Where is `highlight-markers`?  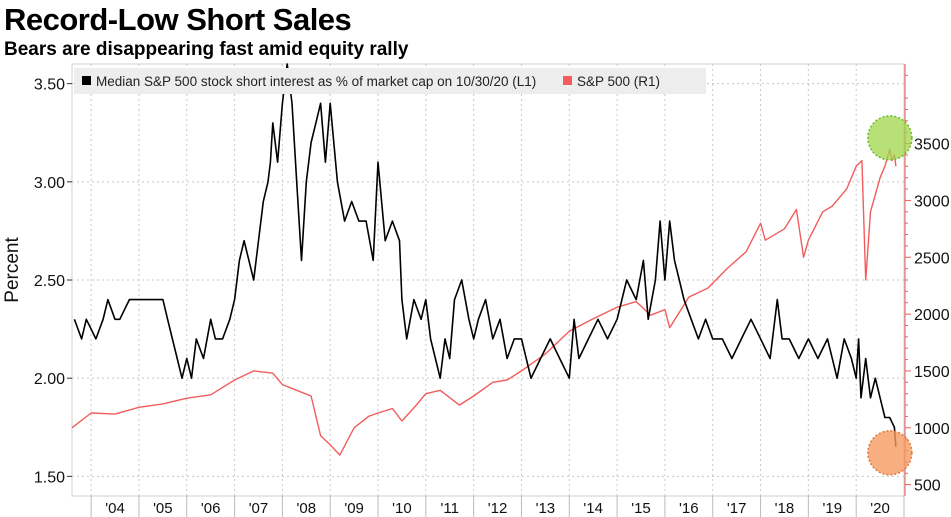
highlight-markers is located at coordinates (890, 295).